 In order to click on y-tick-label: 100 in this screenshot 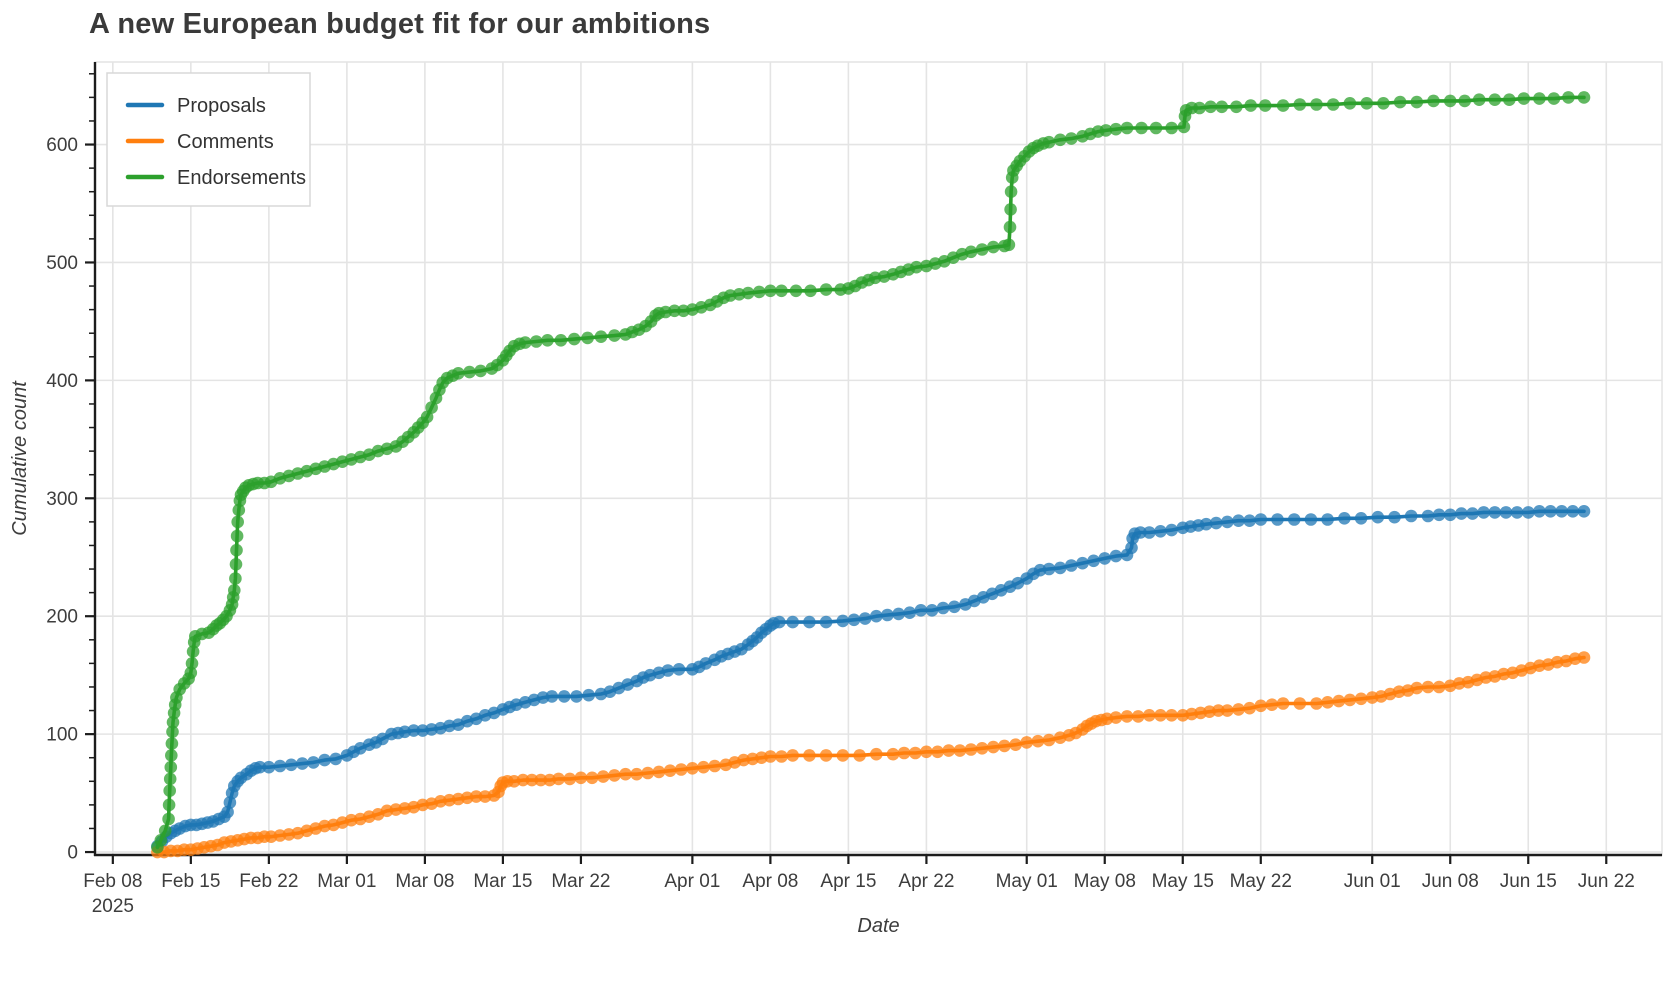, I will do `click(62, 735)`.